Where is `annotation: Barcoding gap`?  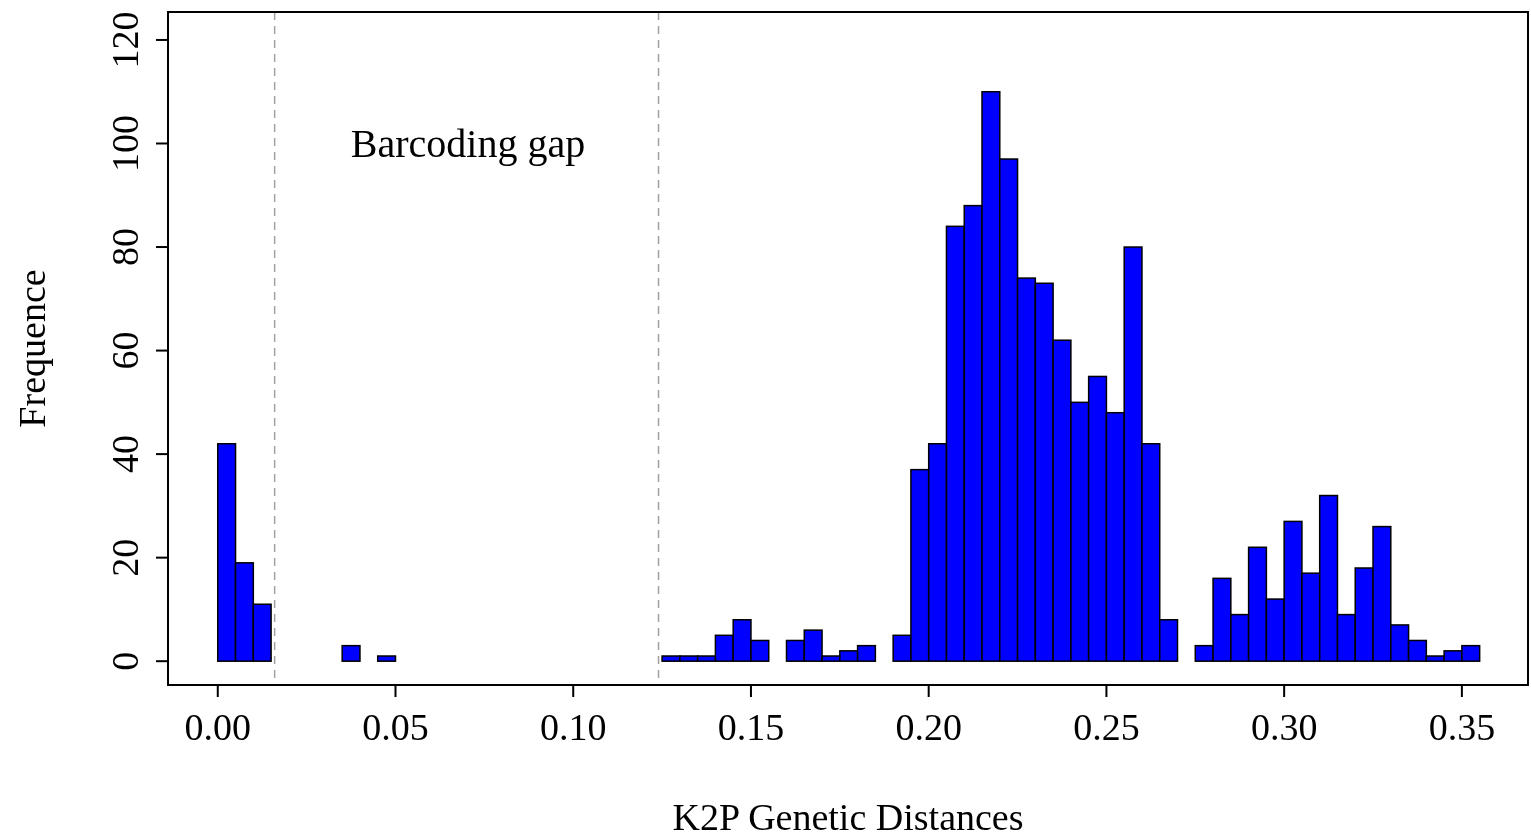 annotation: Barcoding gap is located at coordinates (468, 143).